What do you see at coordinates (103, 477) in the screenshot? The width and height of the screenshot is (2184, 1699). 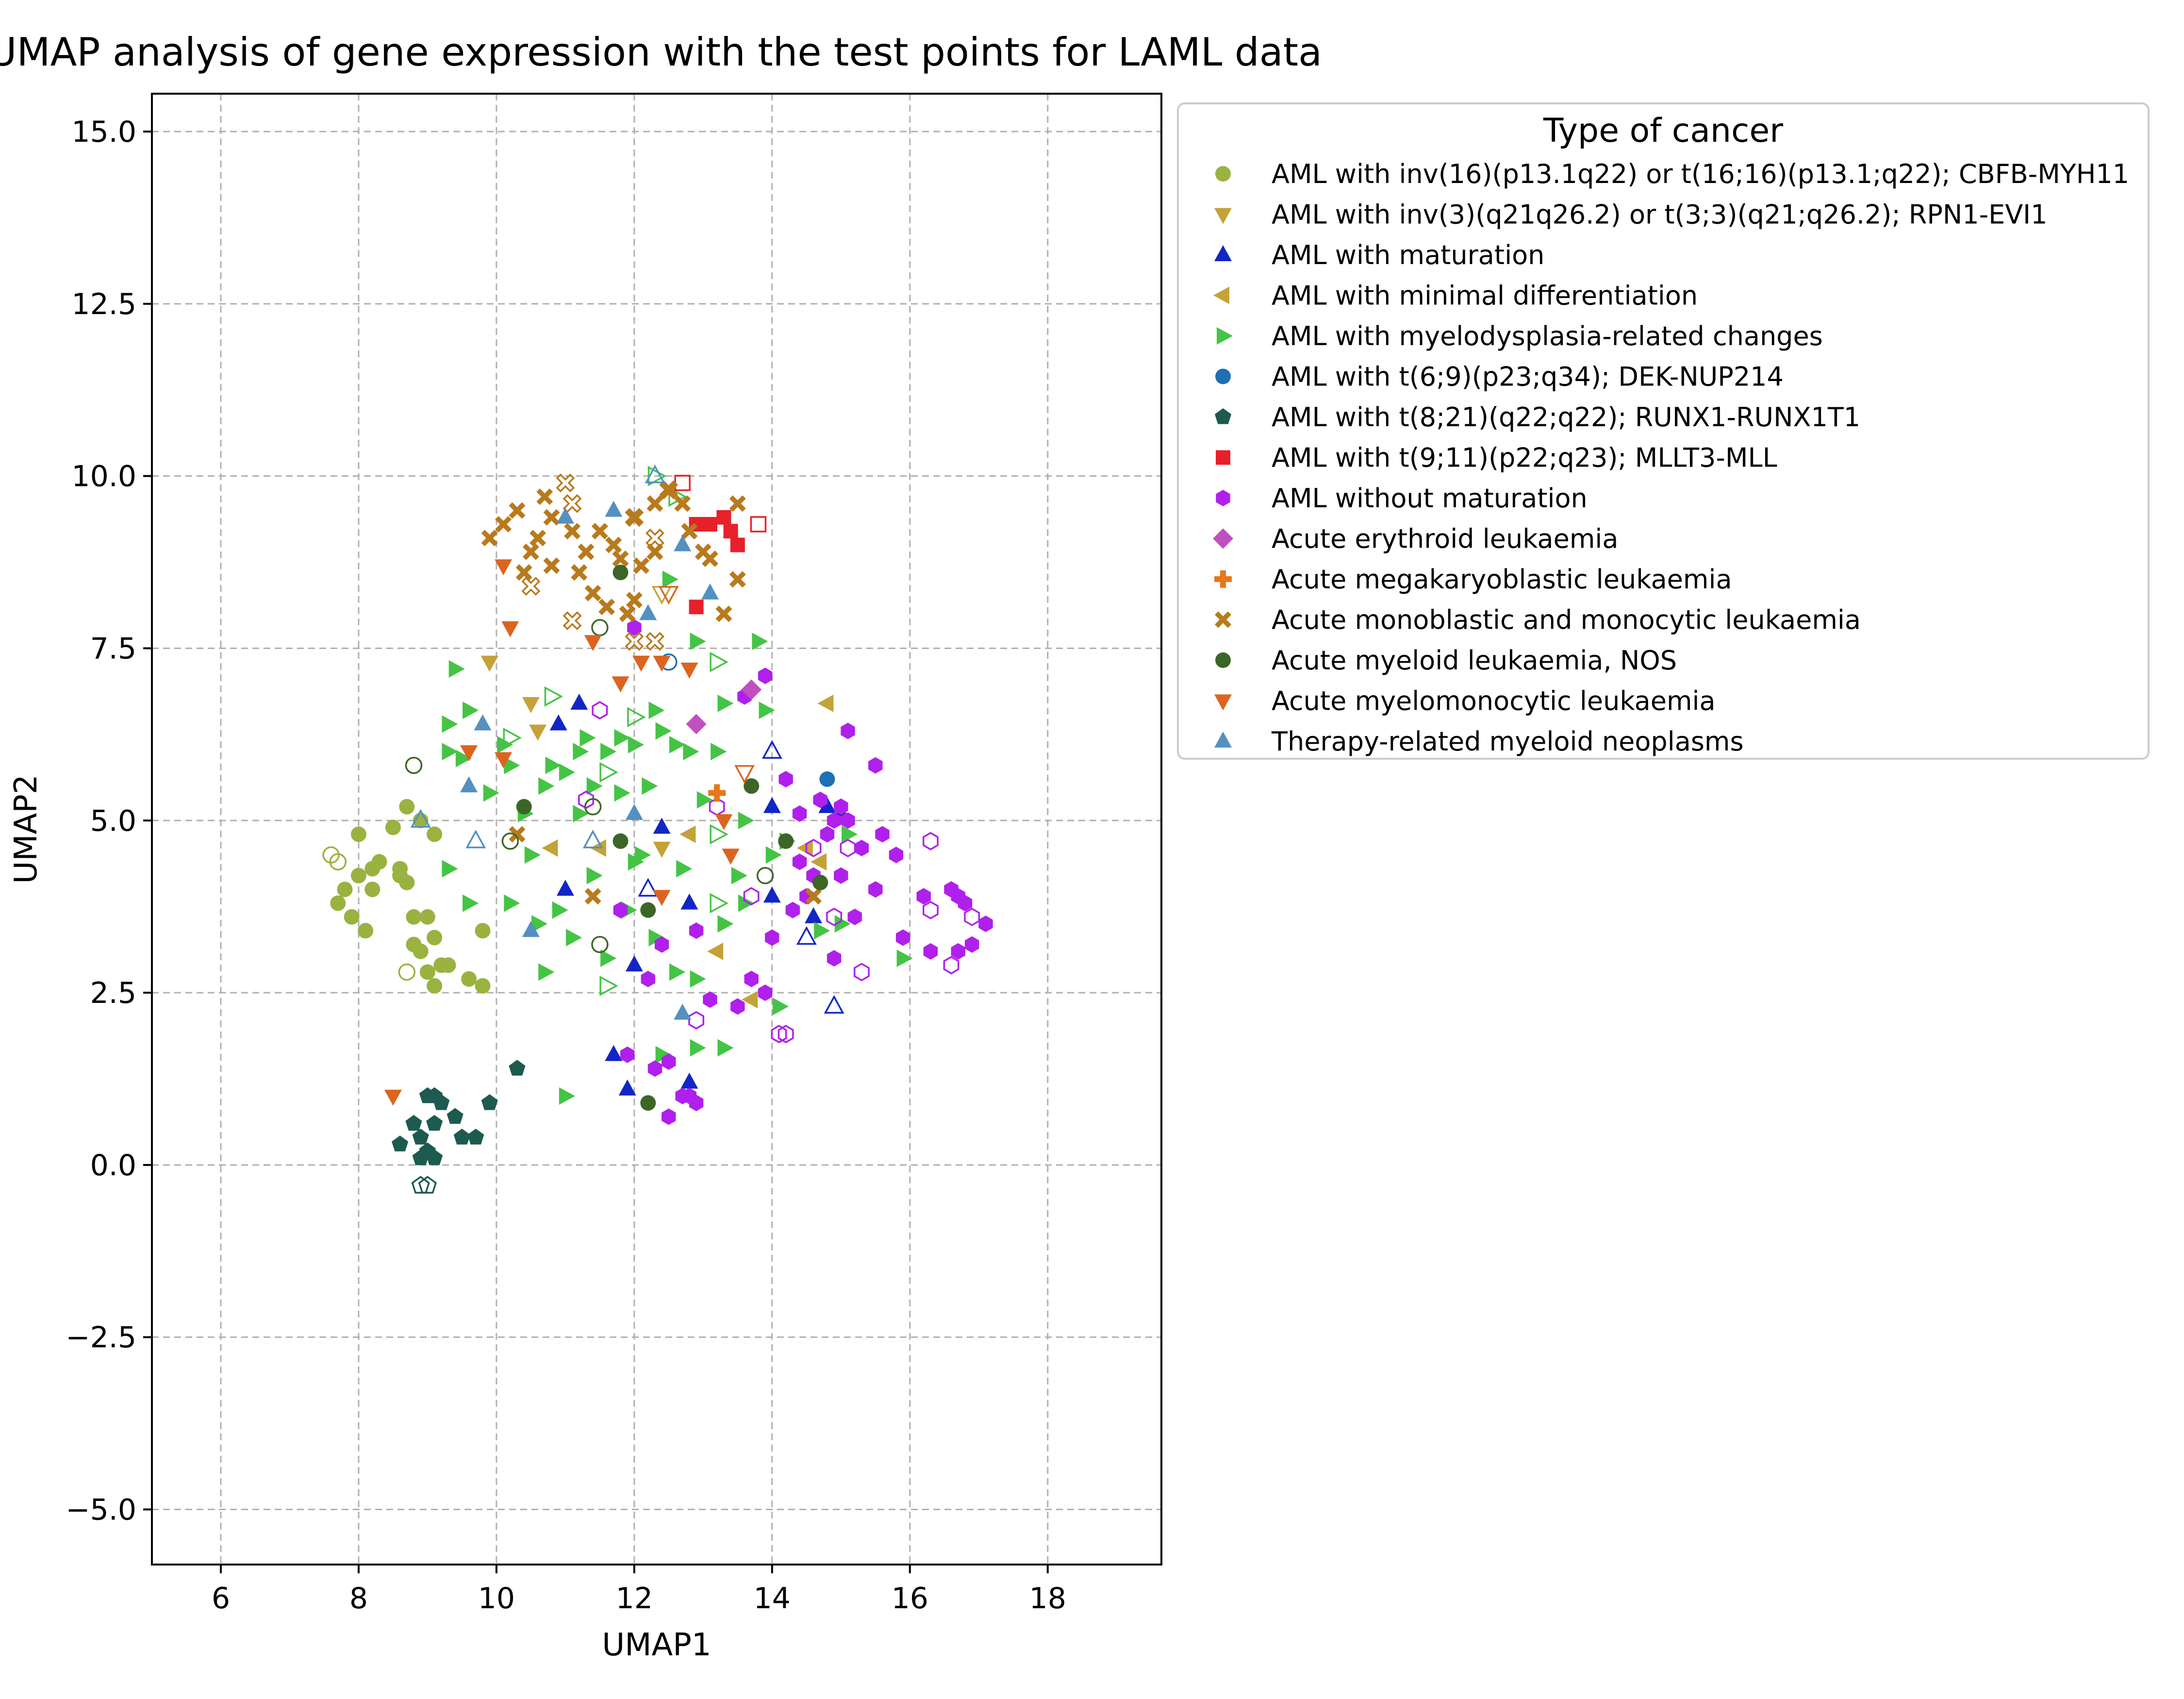 I see `y-tick-label: 10.0` at bounding box center [103, 477].